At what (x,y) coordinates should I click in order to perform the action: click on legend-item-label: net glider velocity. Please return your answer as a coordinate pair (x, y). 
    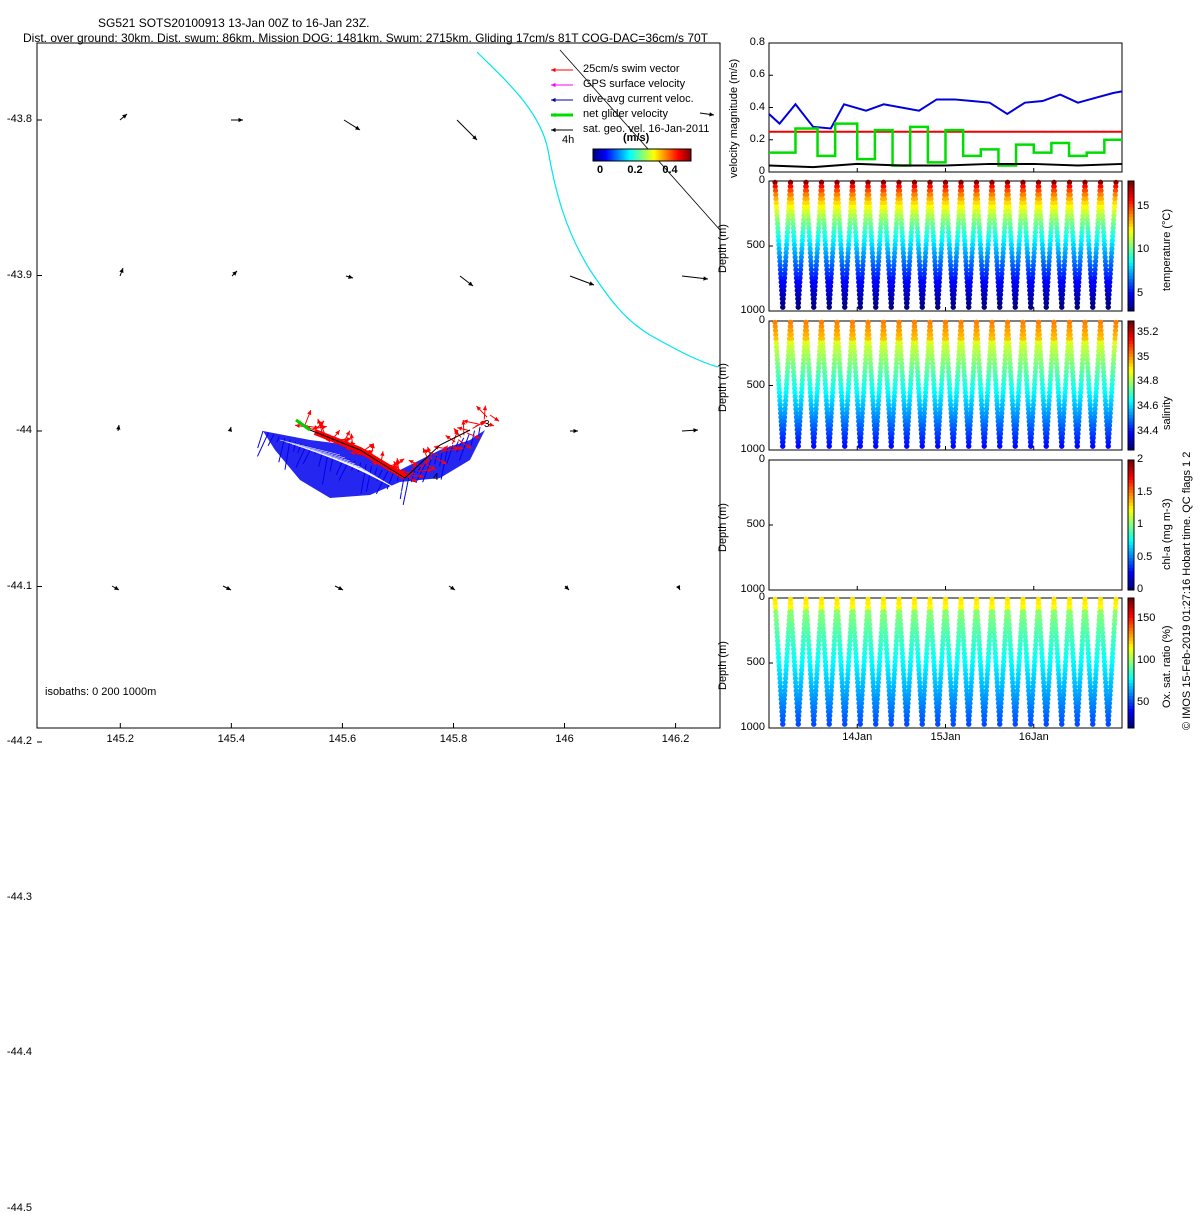
    Looking at the image, I should click on (625, 114).